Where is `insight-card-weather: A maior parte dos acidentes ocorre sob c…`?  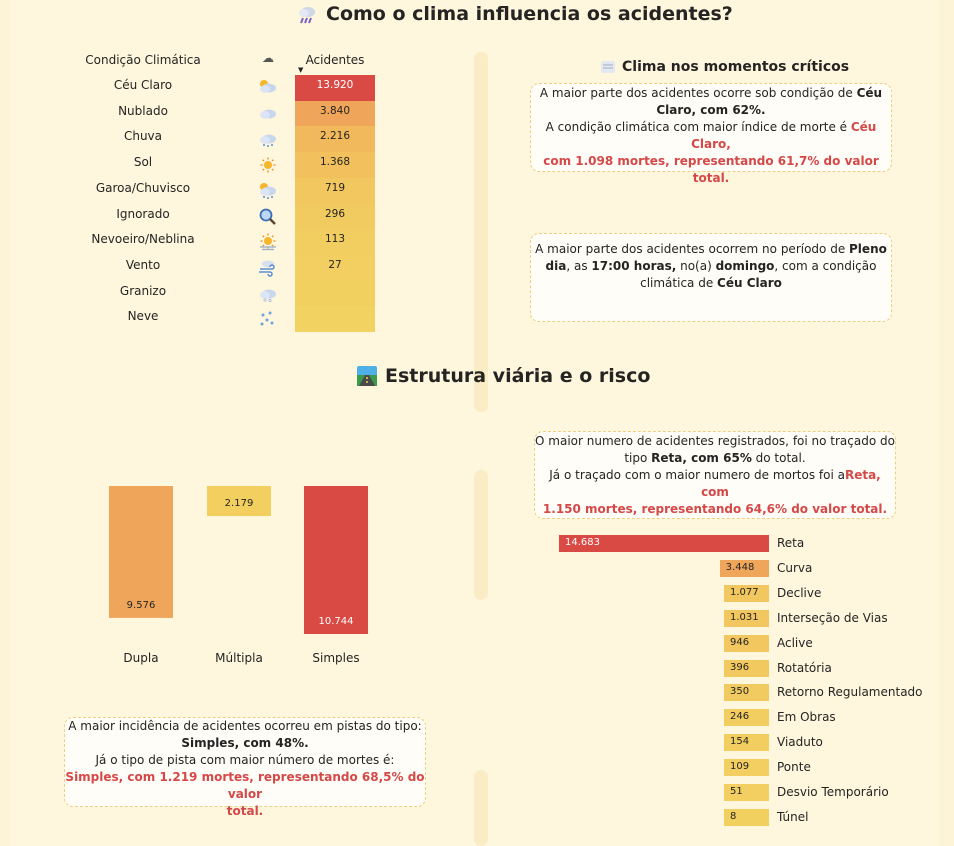
insight-card-weather: A maior parte dos acidentes ocorre sob c… is located at coordinates (711, 134).